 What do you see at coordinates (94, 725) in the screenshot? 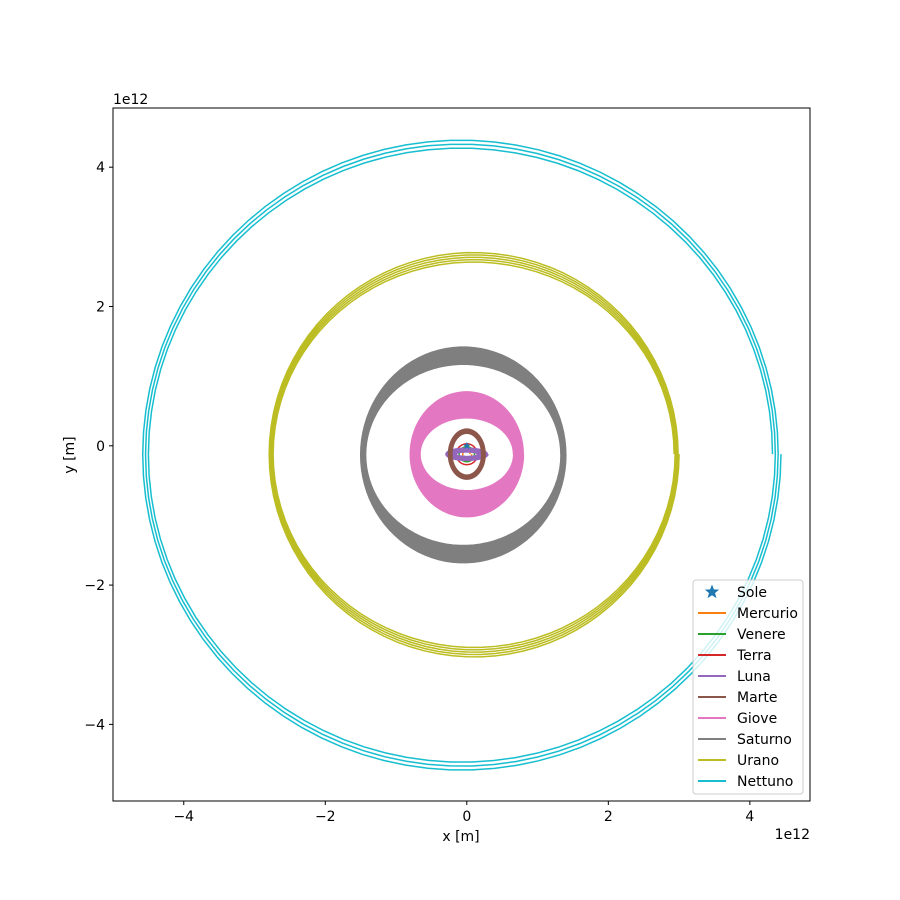
I see `y-tick-label: −4` at bounding box center [94, 725].